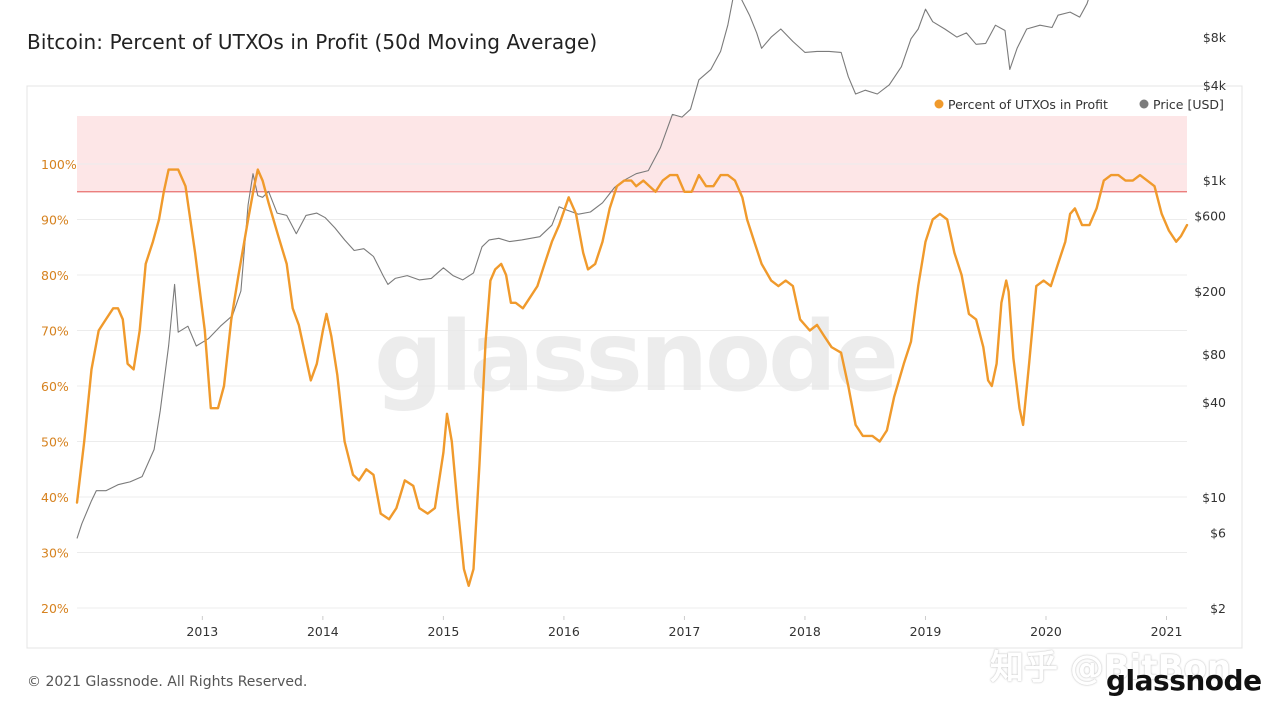 This screenshot has height=714, width=1269. What do you see at coordinates (1218, 608) in the screenshot?
I see `right-axis-tick-label: $2` at bounding box center [1218, 608].